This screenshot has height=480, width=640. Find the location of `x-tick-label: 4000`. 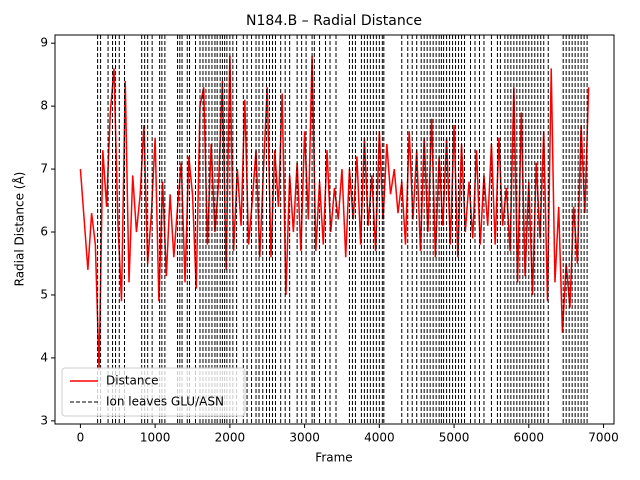

x-tick-label: 4000 is located at coordinates (379, 438).